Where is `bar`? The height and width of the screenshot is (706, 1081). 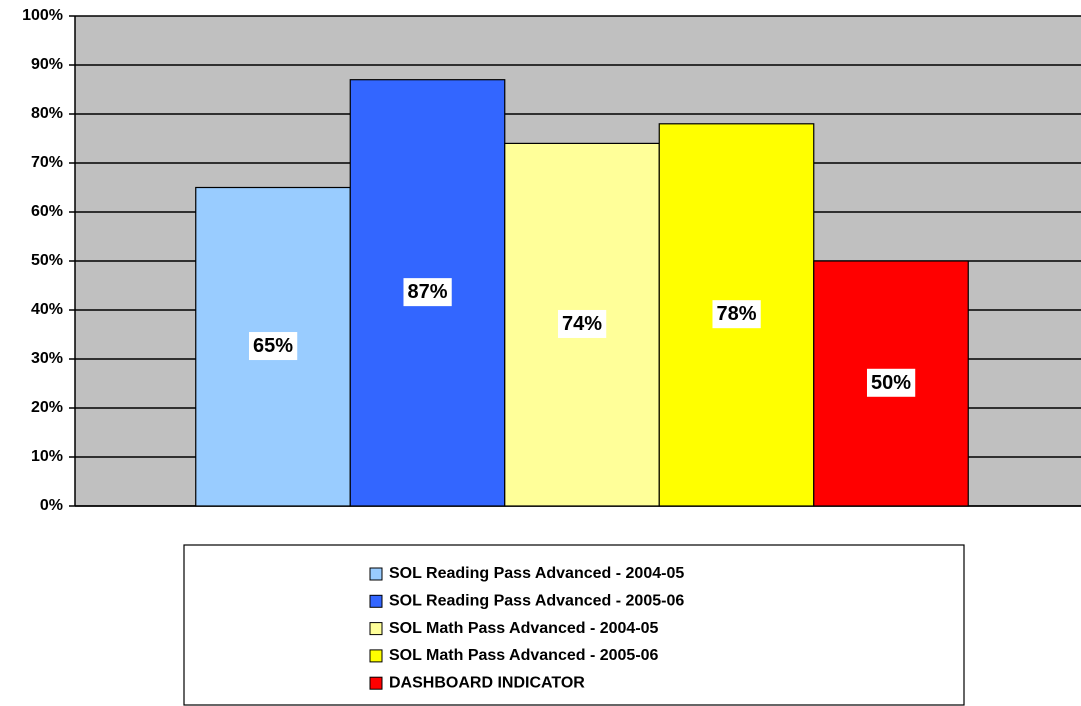
bar is located at coordinates (891, 383).